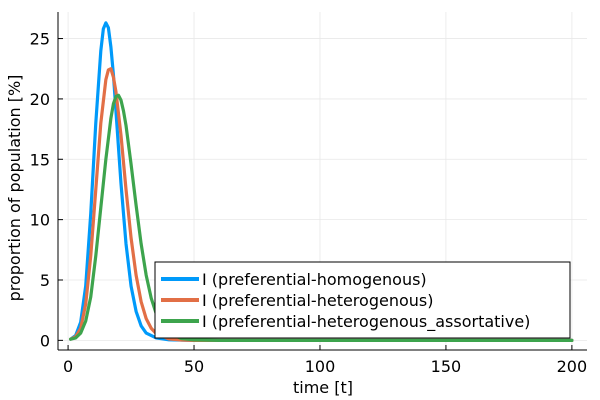 This screenshot has height=400, width=600. What do you see at coordinates (194, 366) in the screenshot?
I see `x-tick-label: 50` at bounding box center [194, 366].